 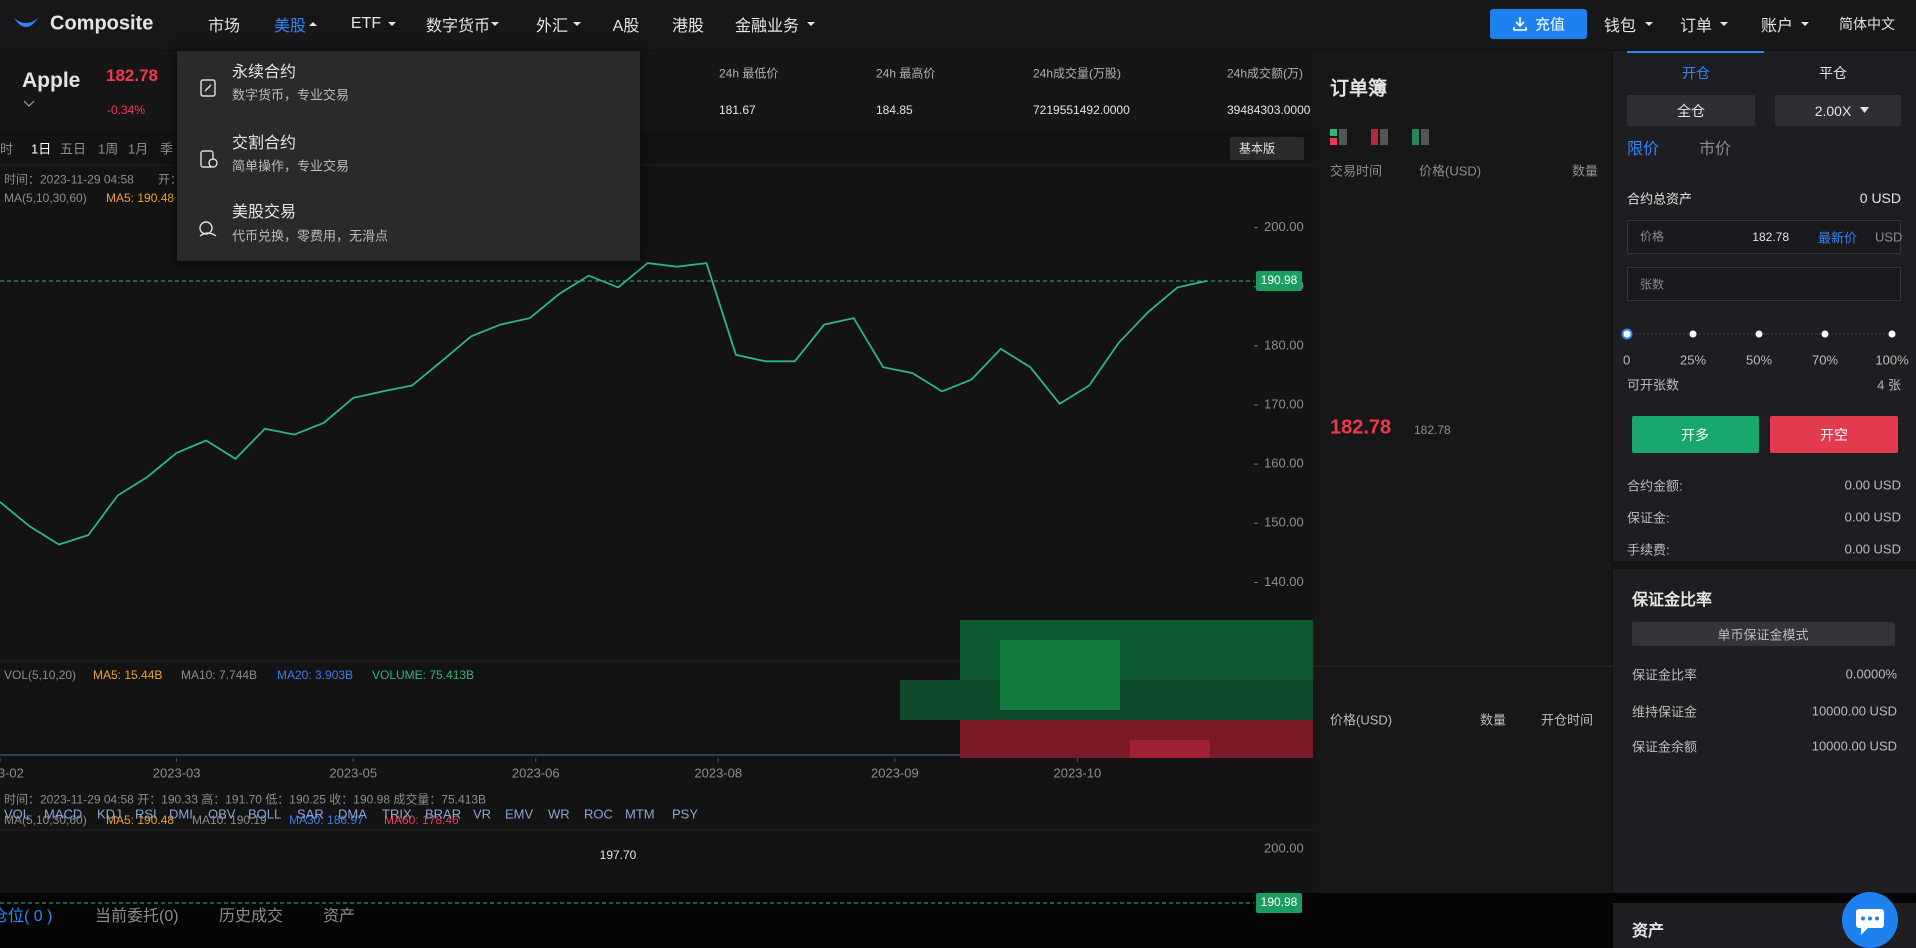 What do you see at coordinates (63, 814) in the screenshot?
I see `indicator-tab: MACD` at bounding box center [63, 814].